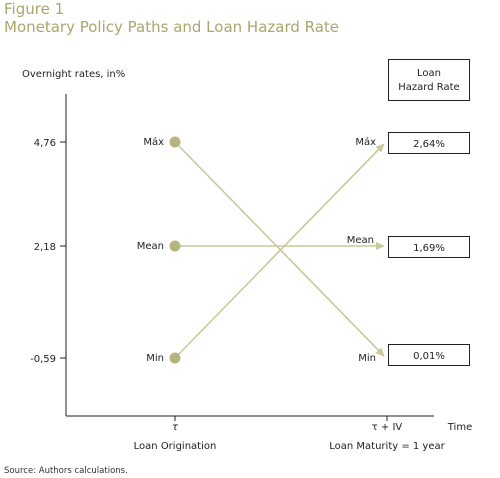 The image size is (500, 478). What do you see at coordinates (150, 246) in the screenshot?
I see `start-label-mean: Mean` at bounding box center [150, 246].